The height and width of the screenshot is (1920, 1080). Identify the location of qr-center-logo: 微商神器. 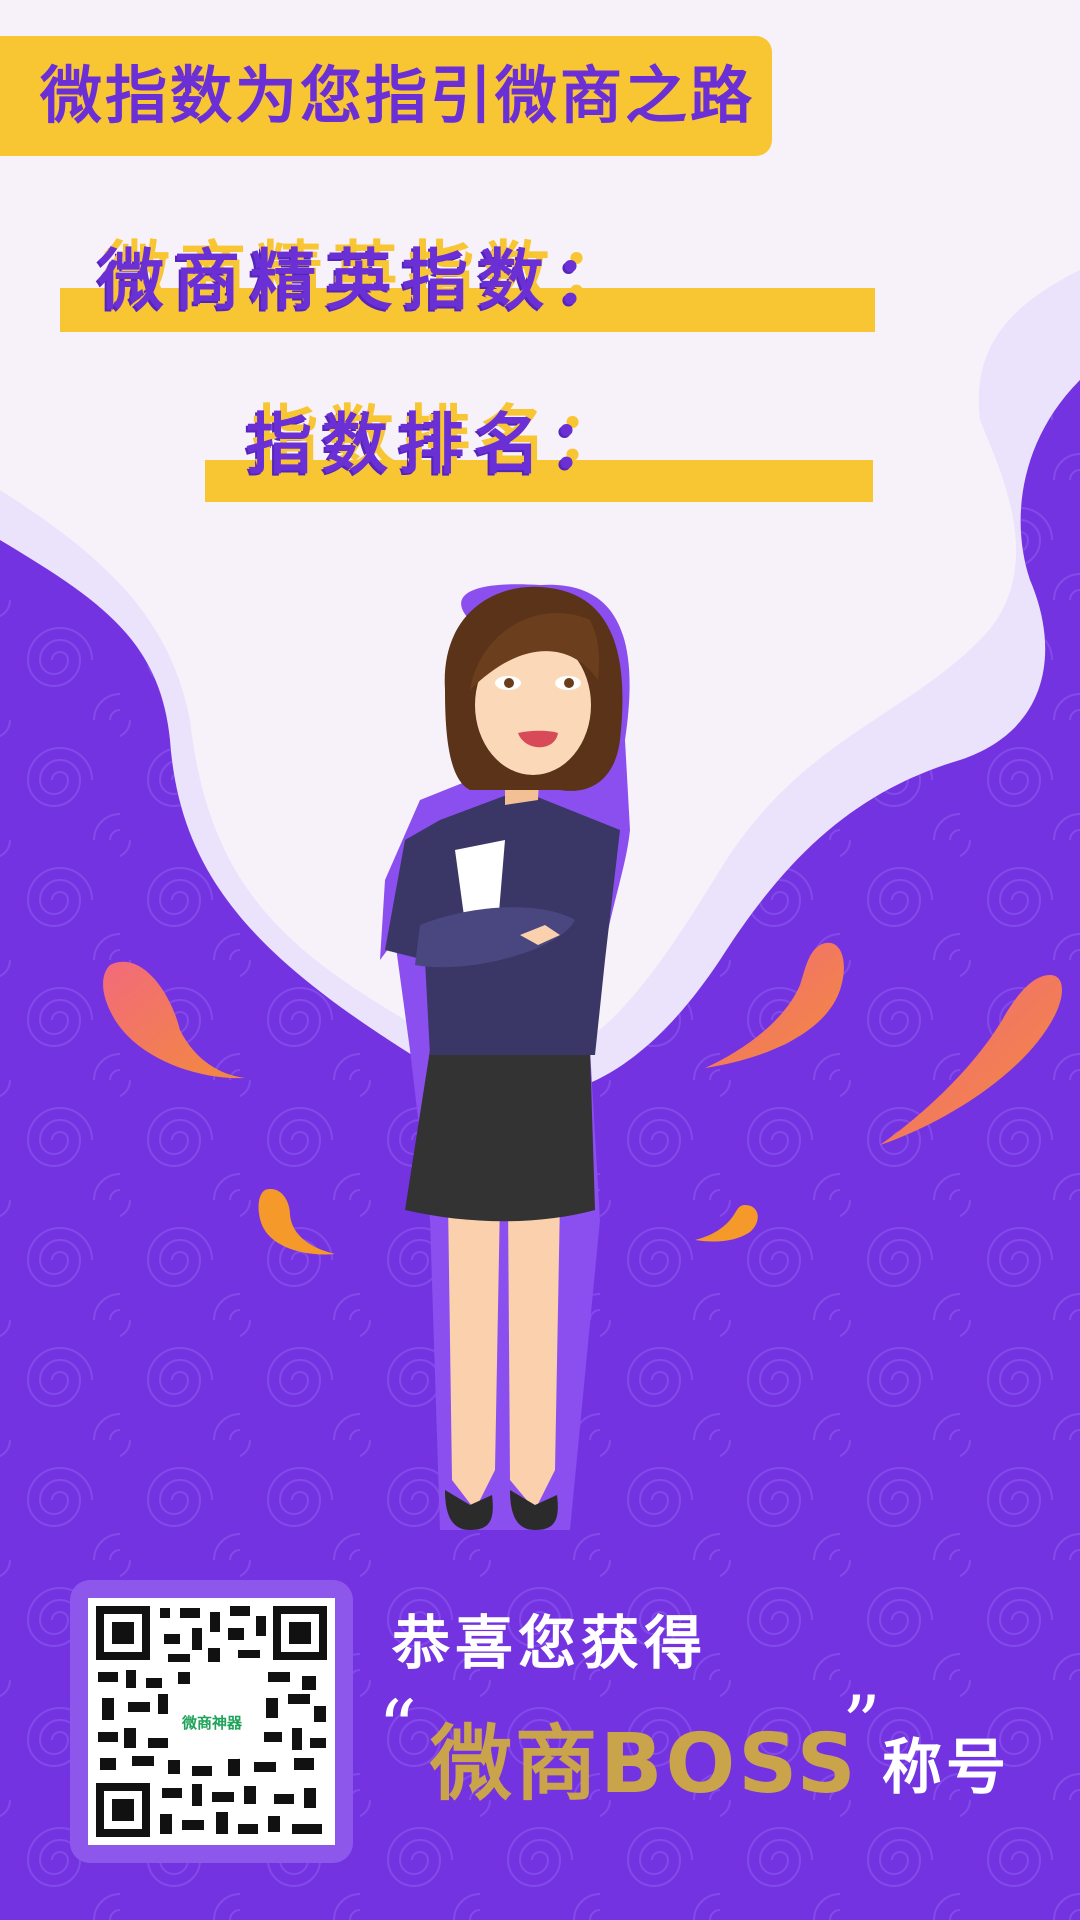
(212, 1722).